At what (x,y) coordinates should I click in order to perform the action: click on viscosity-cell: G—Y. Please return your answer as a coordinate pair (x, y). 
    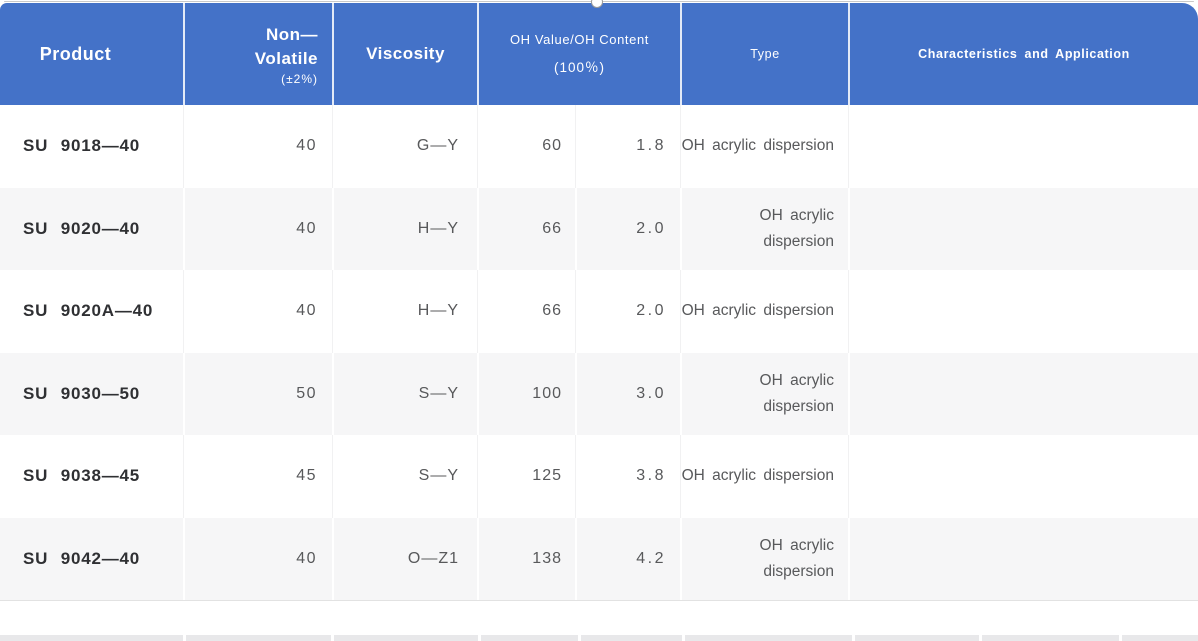
    Looking at the image, I should click on (404, 146).